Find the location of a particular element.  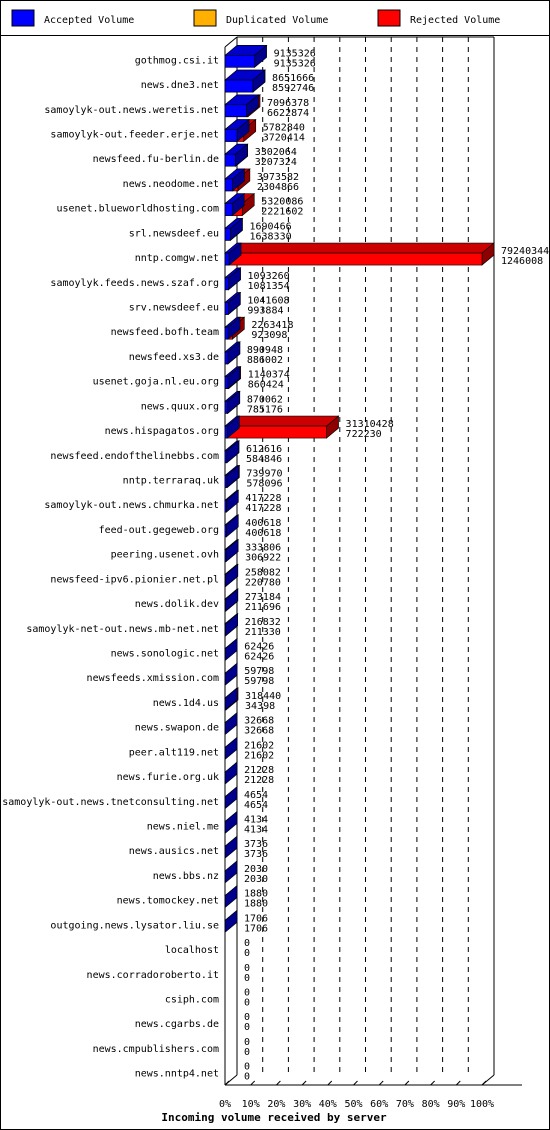

value-label-accepted: 3736 is located at coordinates (256, 854).